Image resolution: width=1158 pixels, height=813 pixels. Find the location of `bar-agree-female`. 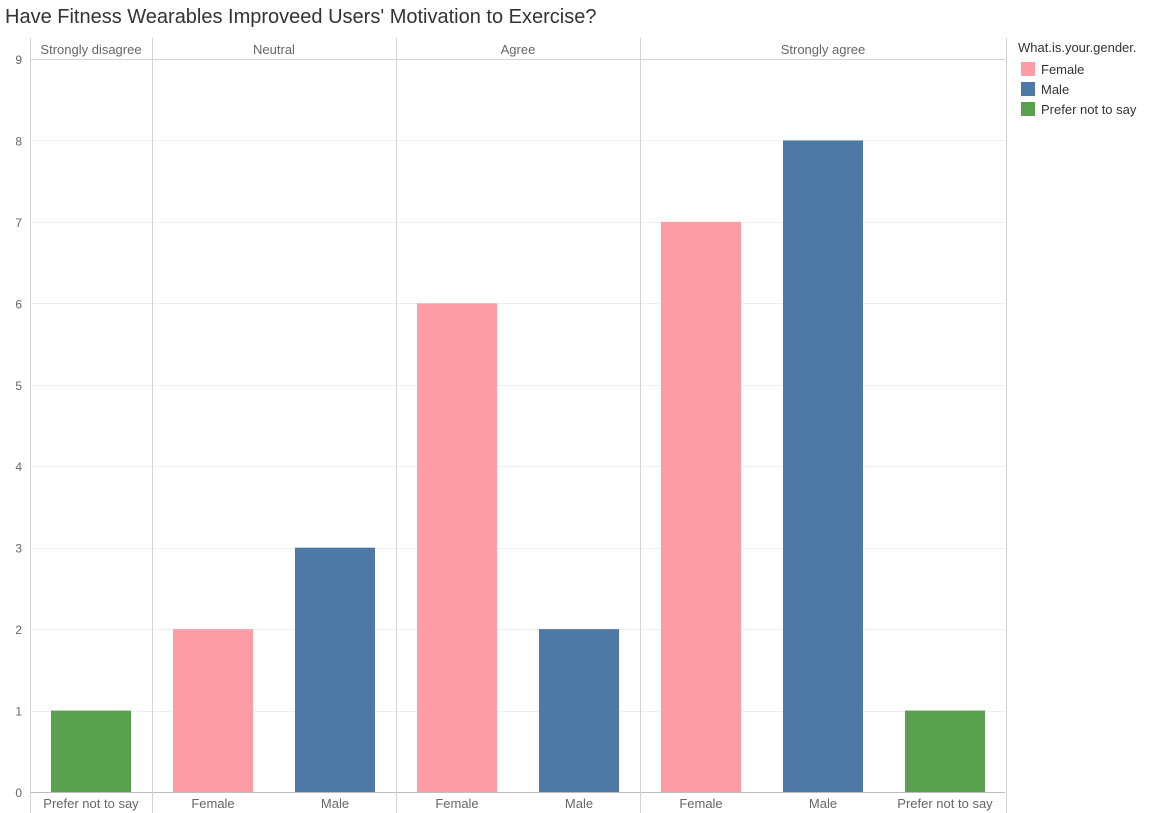

bar-agree-female is located at coordinates (457, 547).